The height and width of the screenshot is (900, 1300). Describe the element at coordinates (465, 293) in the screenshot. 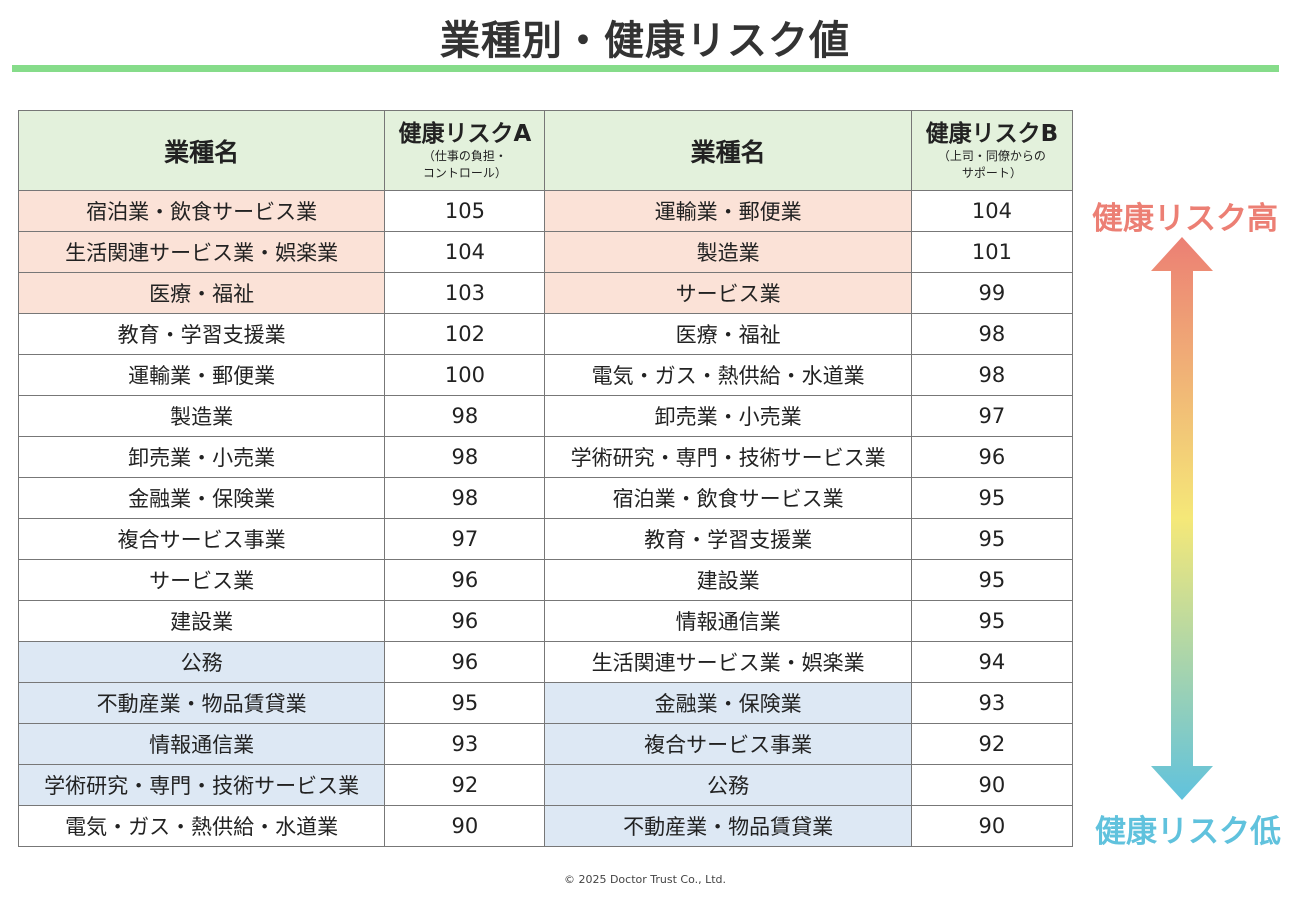

I see `risk-a-value-cell: 103` at that location.